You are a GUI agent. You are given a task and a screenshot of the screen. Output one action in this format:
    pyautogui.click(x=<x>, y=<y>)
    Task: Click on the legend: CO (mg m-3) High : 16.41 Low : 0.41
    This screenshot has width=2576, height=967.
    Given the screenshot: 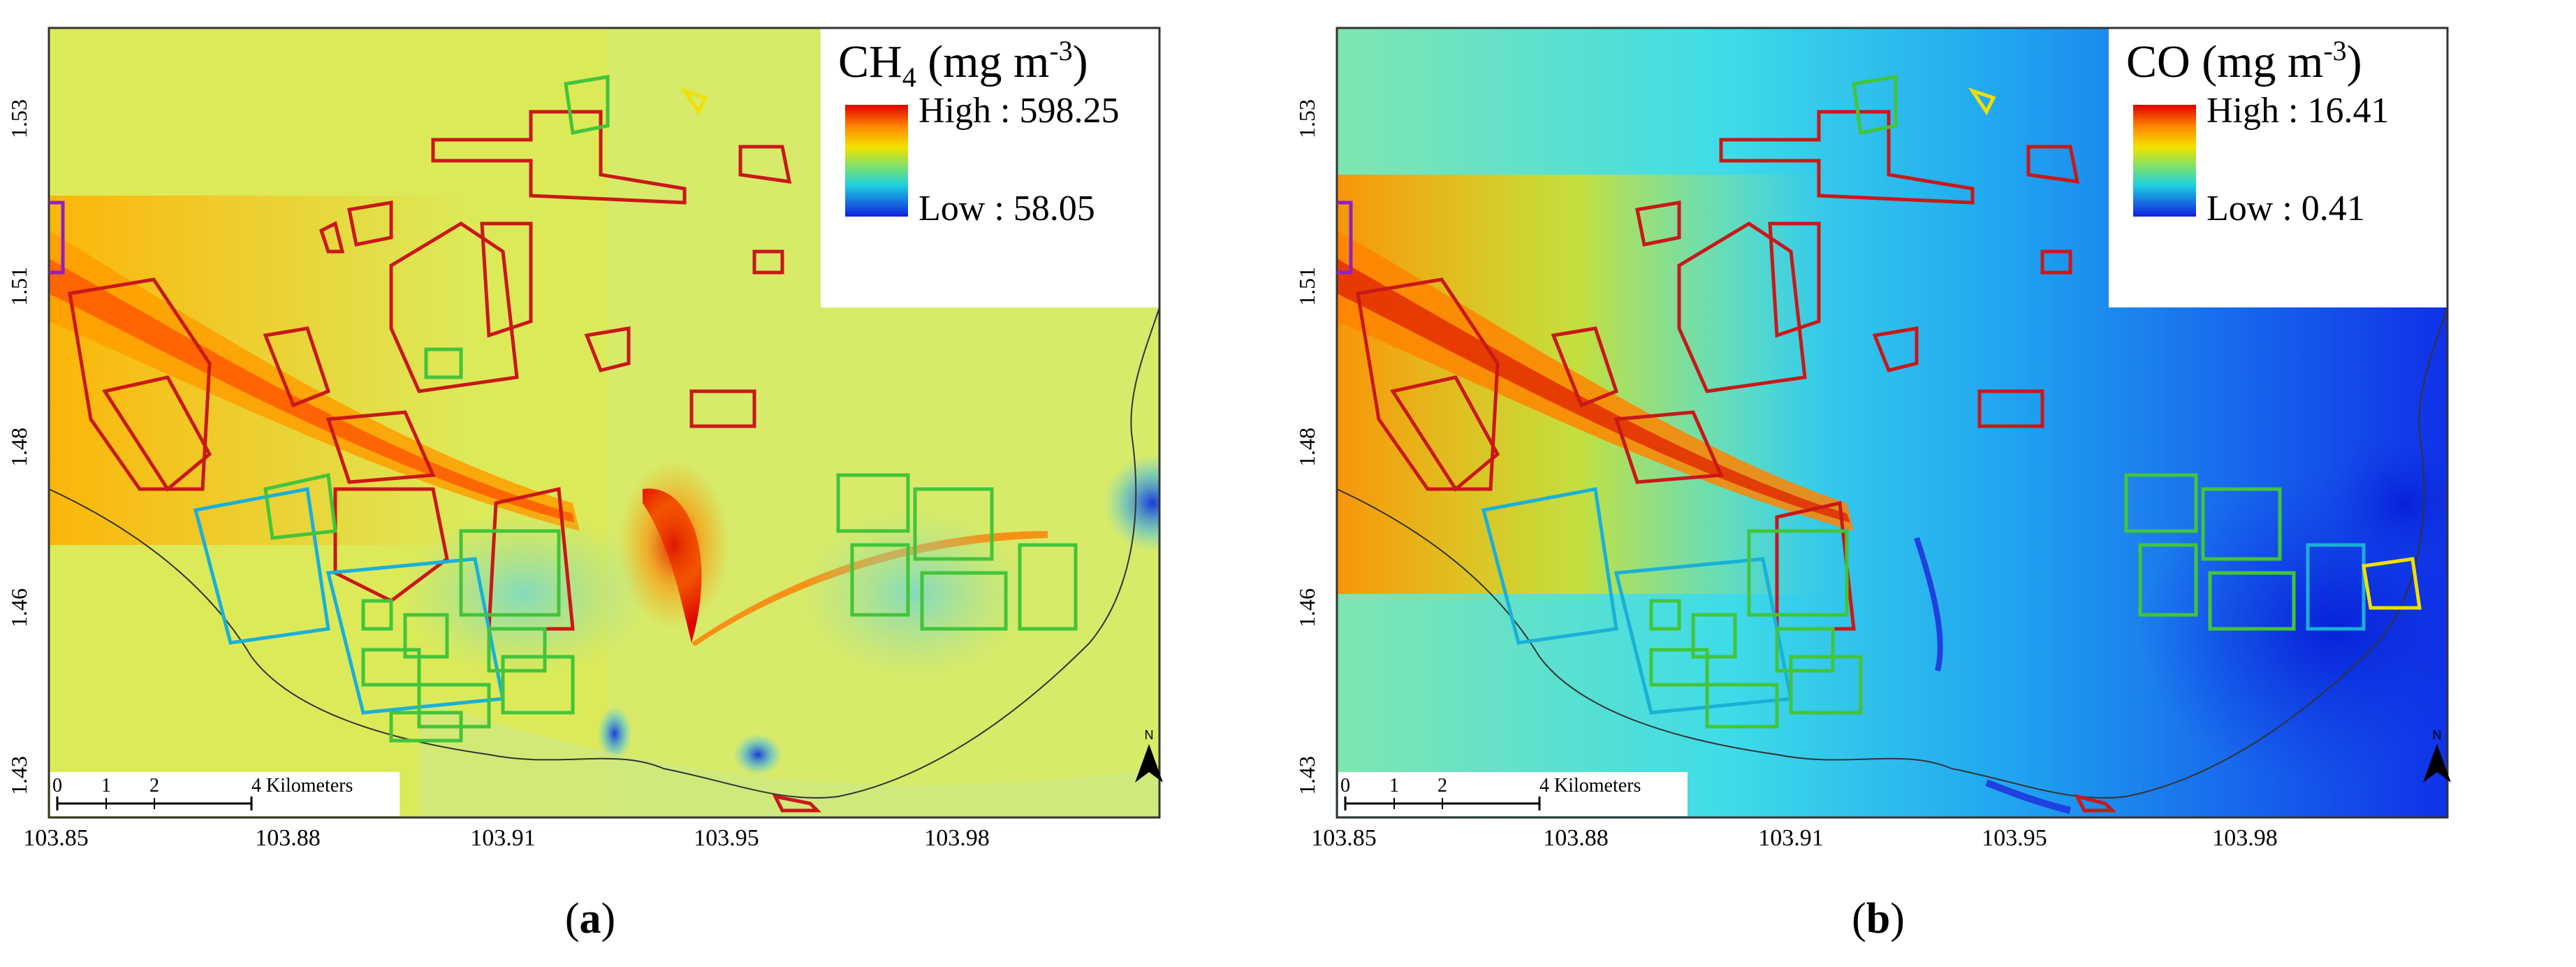 What is the action you would take?
    pyautogui.click(x=2257, y=131)
    